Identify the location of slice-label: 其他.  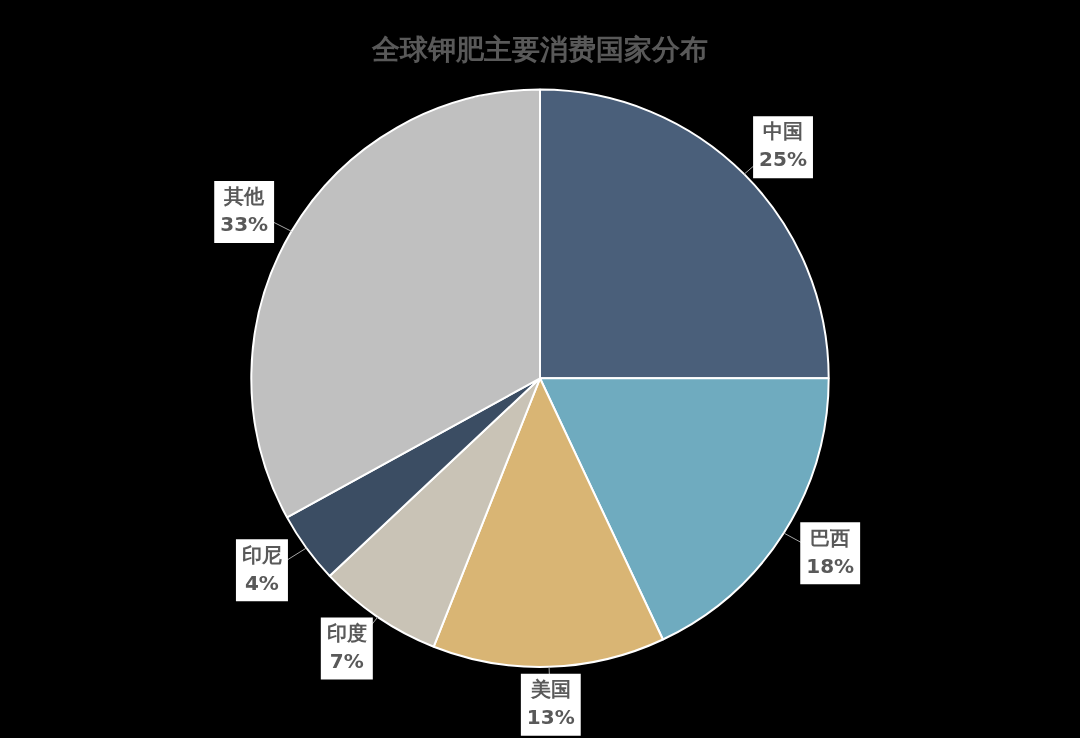
(244, 196).